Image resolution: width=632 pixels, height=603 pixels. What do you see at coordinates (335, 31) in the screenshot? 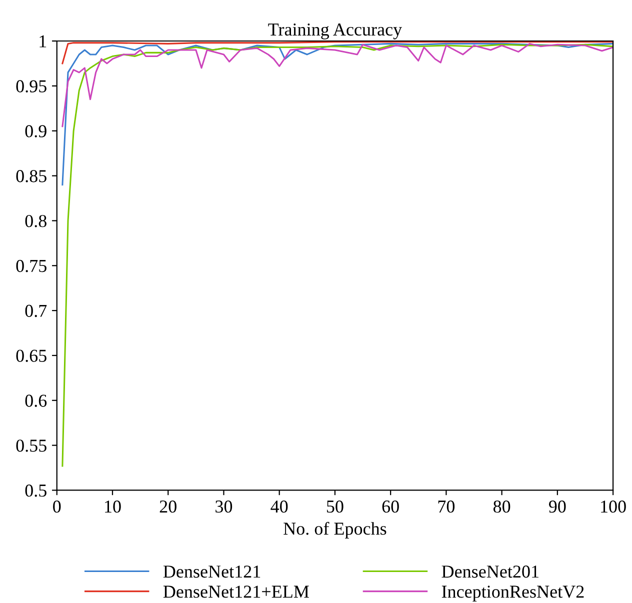
I see `chart-title: Training Accuracy` at bounding box center [335, 31].